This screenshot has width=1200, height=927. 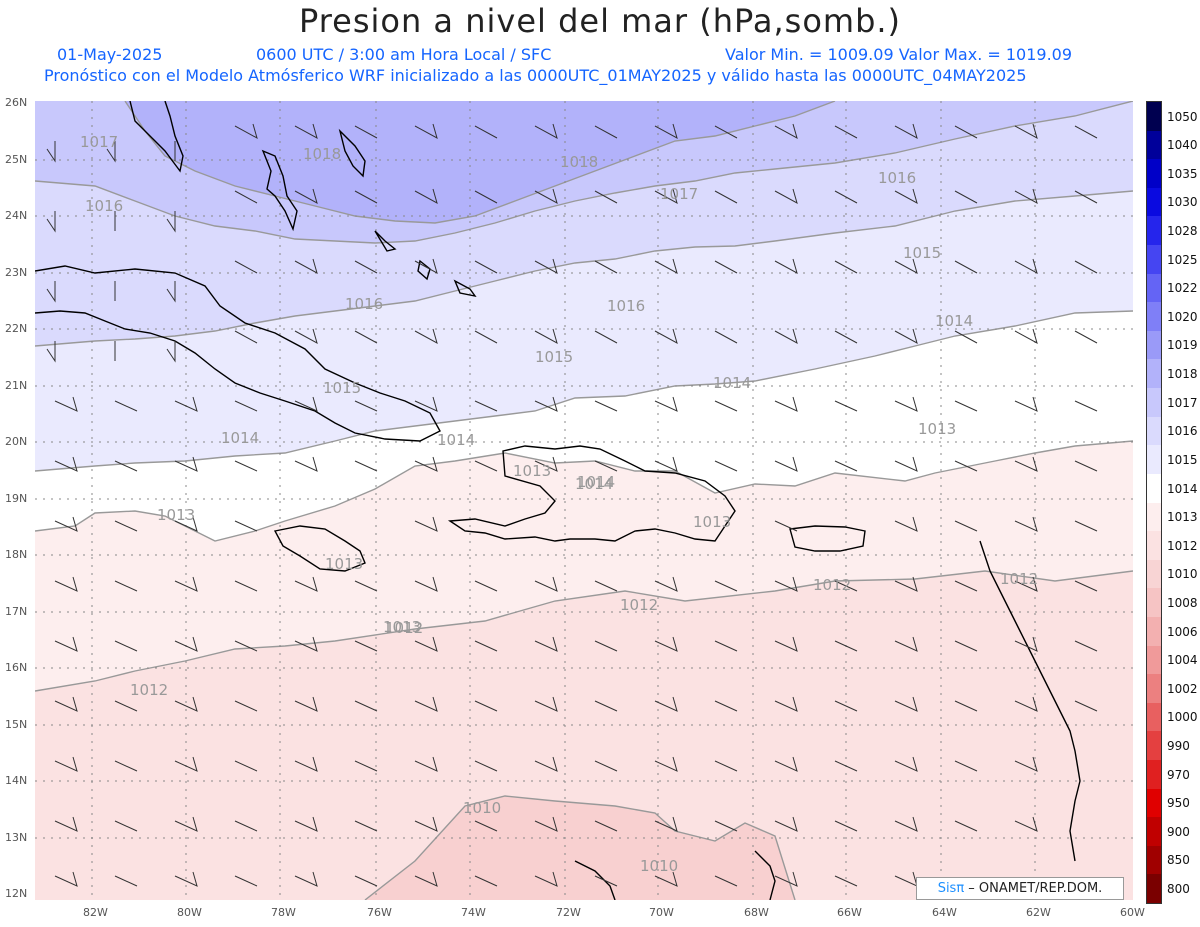 I want to click on lat-label-16n: 16N, so click(x=16, y=667).